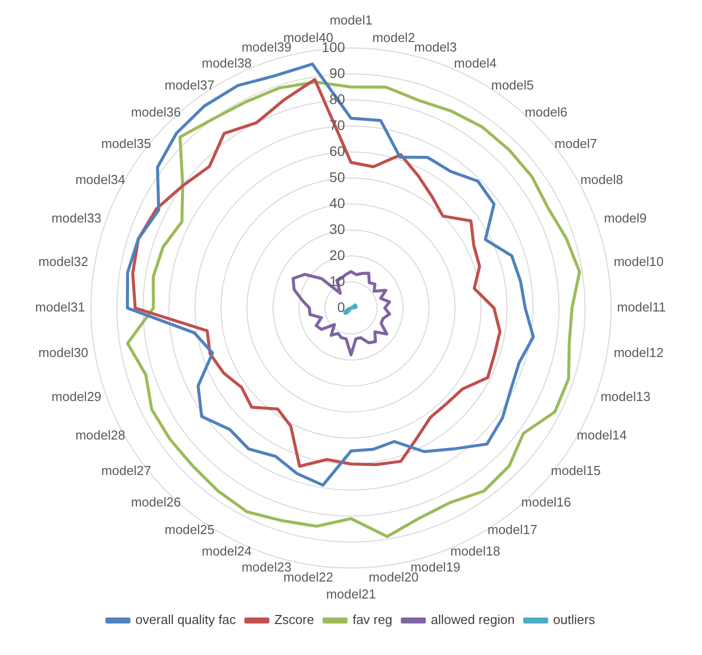  I want to click on spoke-label: model8, so click(602, 179).